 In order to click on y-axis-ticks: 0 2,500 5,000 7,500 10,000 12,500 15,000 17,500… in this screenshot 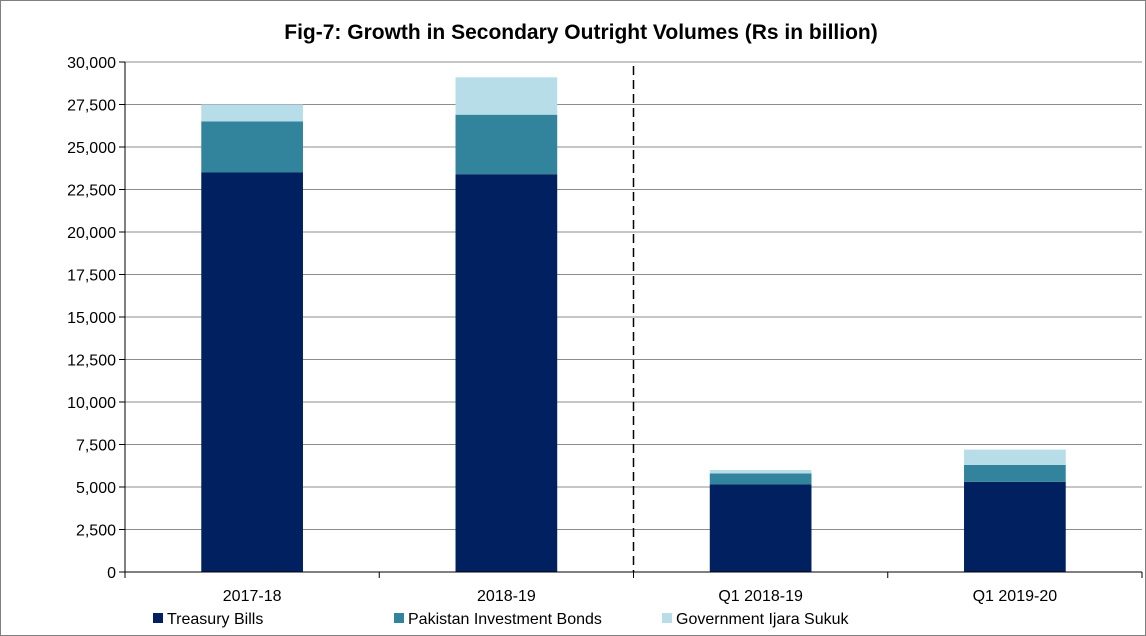, I will do `click(96, 318)`.